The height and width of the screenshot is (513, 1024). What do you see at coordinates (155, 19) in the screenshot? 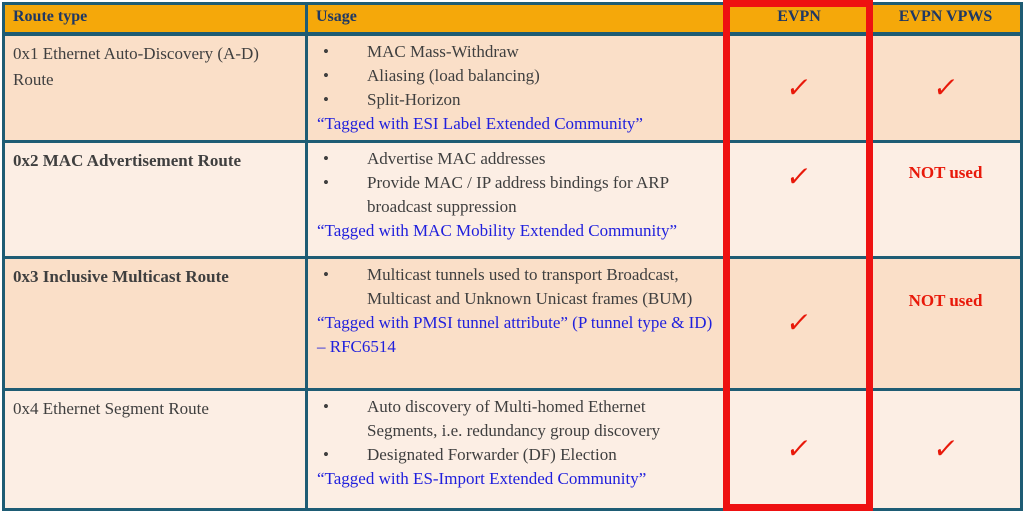
I see `header-route-type: Route type` at bounding box center [155, 19].